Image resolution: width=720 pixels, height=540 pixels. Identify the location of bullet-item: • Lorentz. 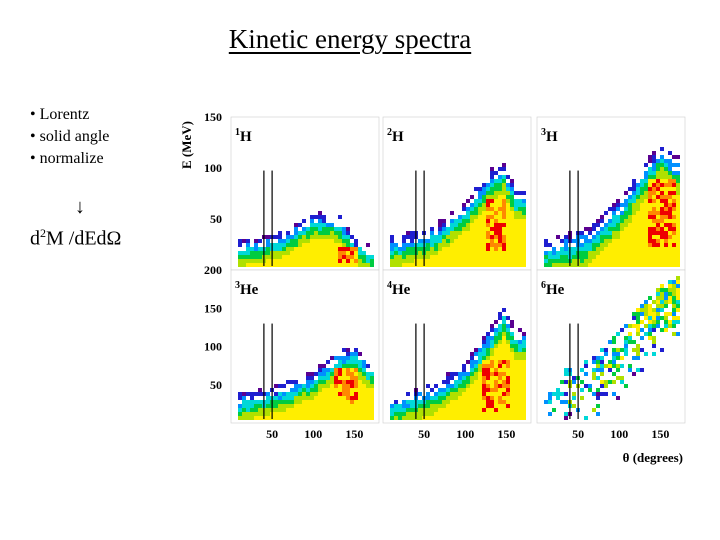
(60, 114).